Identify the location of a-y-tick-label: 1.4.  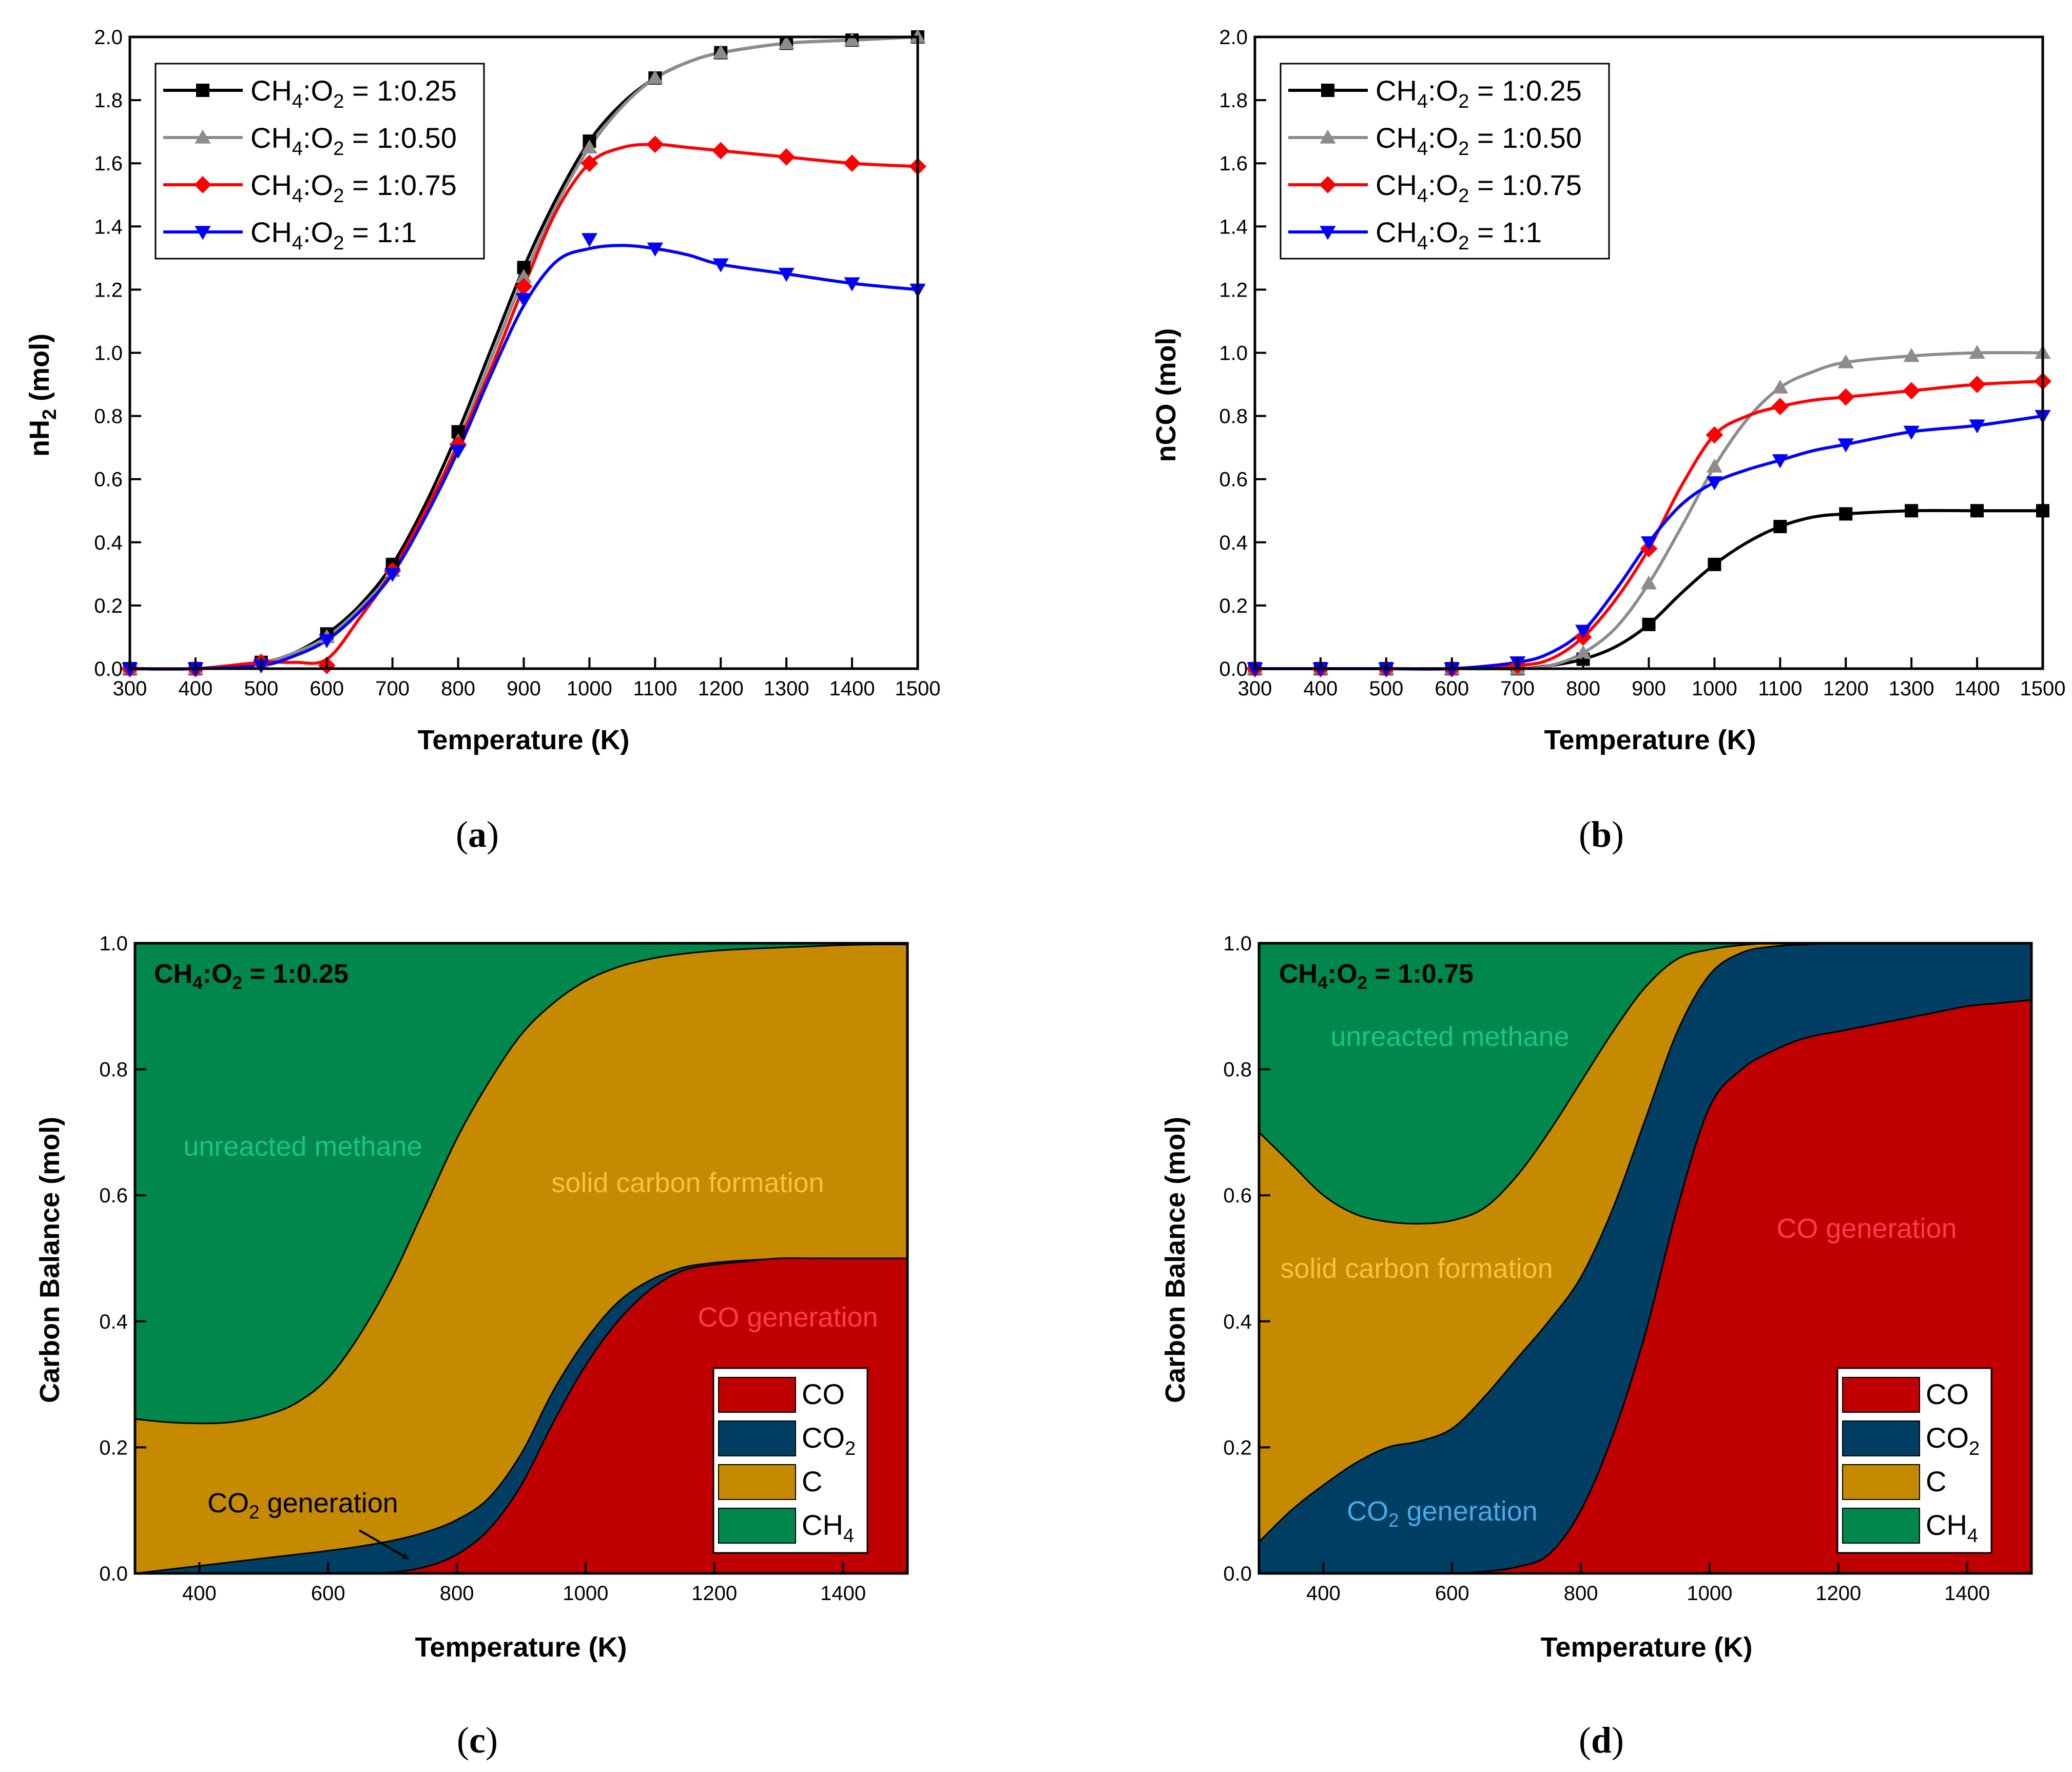
(109, 227).